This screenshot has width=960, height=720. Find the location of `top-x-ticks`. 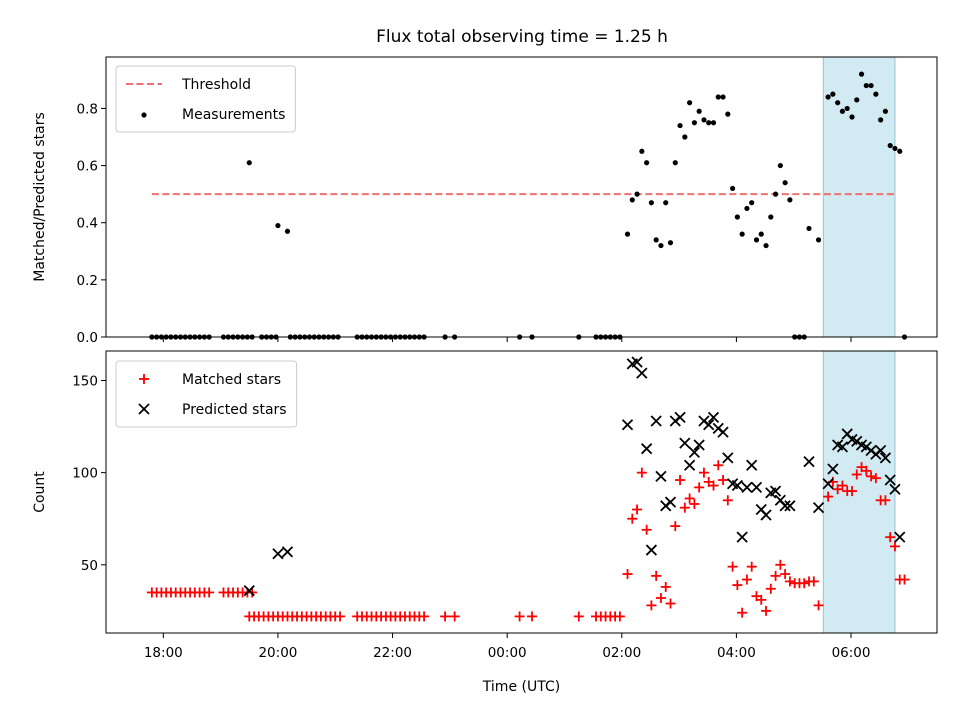

top-x-ticks is located at coordinates (507, 339).